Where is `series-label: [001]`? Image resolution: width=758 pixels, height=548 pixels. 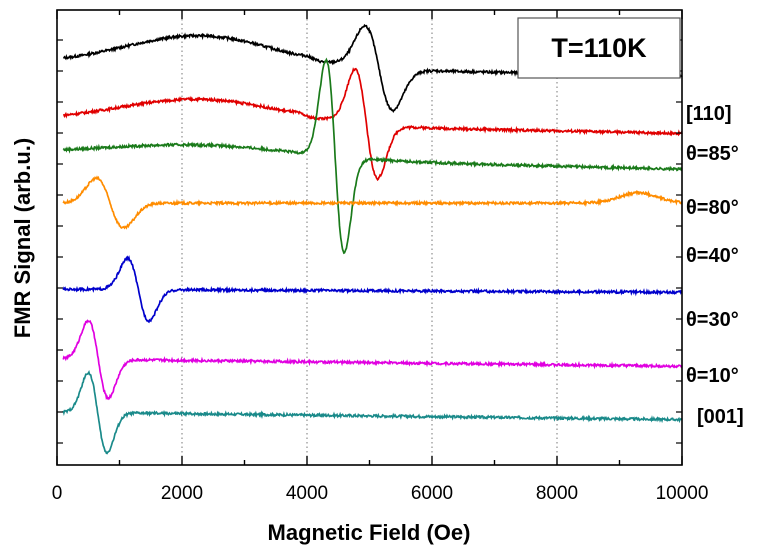 series-label: [001] is located at coordinates (720, 417).